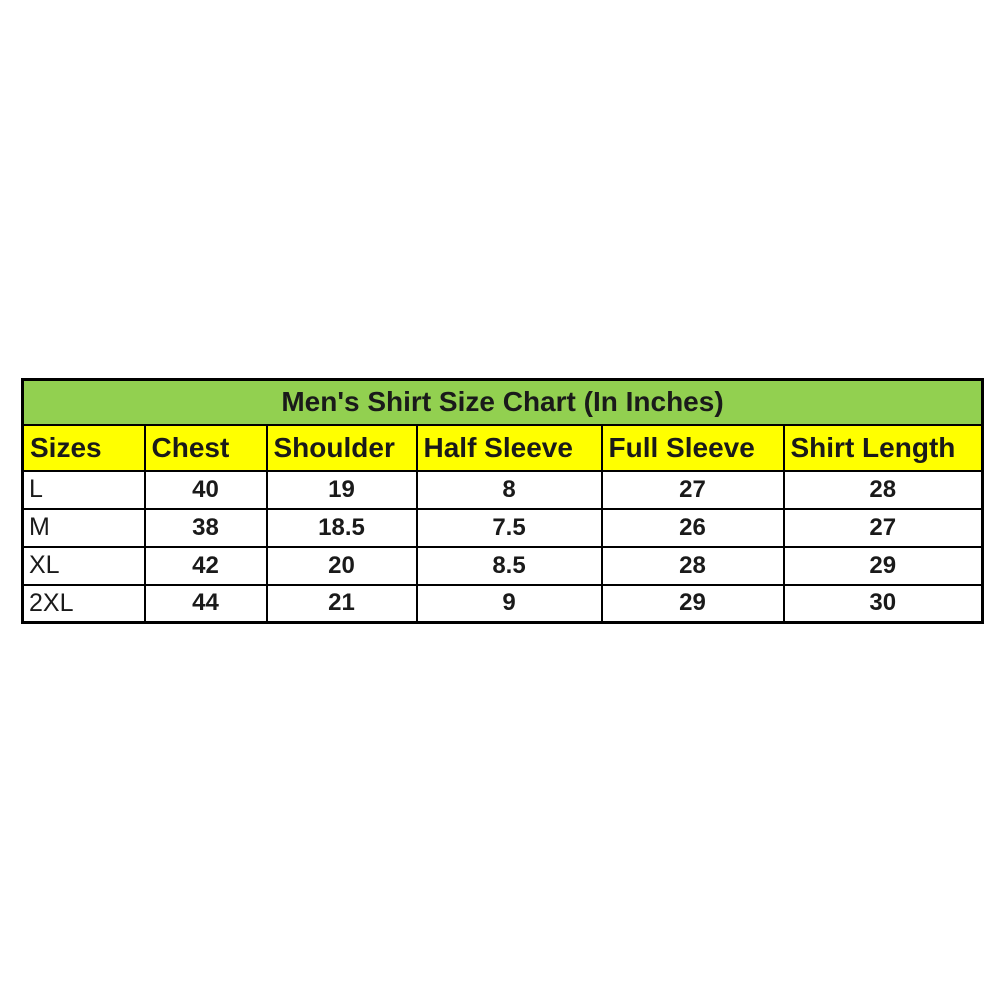  What do you see at coordinates (83, 565) in the screenshot?
I see `size-label: XL` at bounding box center [83, 565].